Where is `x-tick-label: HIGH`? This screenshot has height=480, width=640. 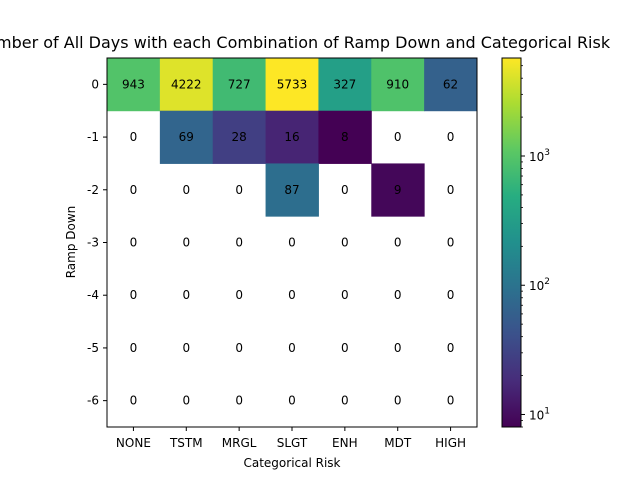 x-tick-label: HIGH is located at coordinates (450, 443).